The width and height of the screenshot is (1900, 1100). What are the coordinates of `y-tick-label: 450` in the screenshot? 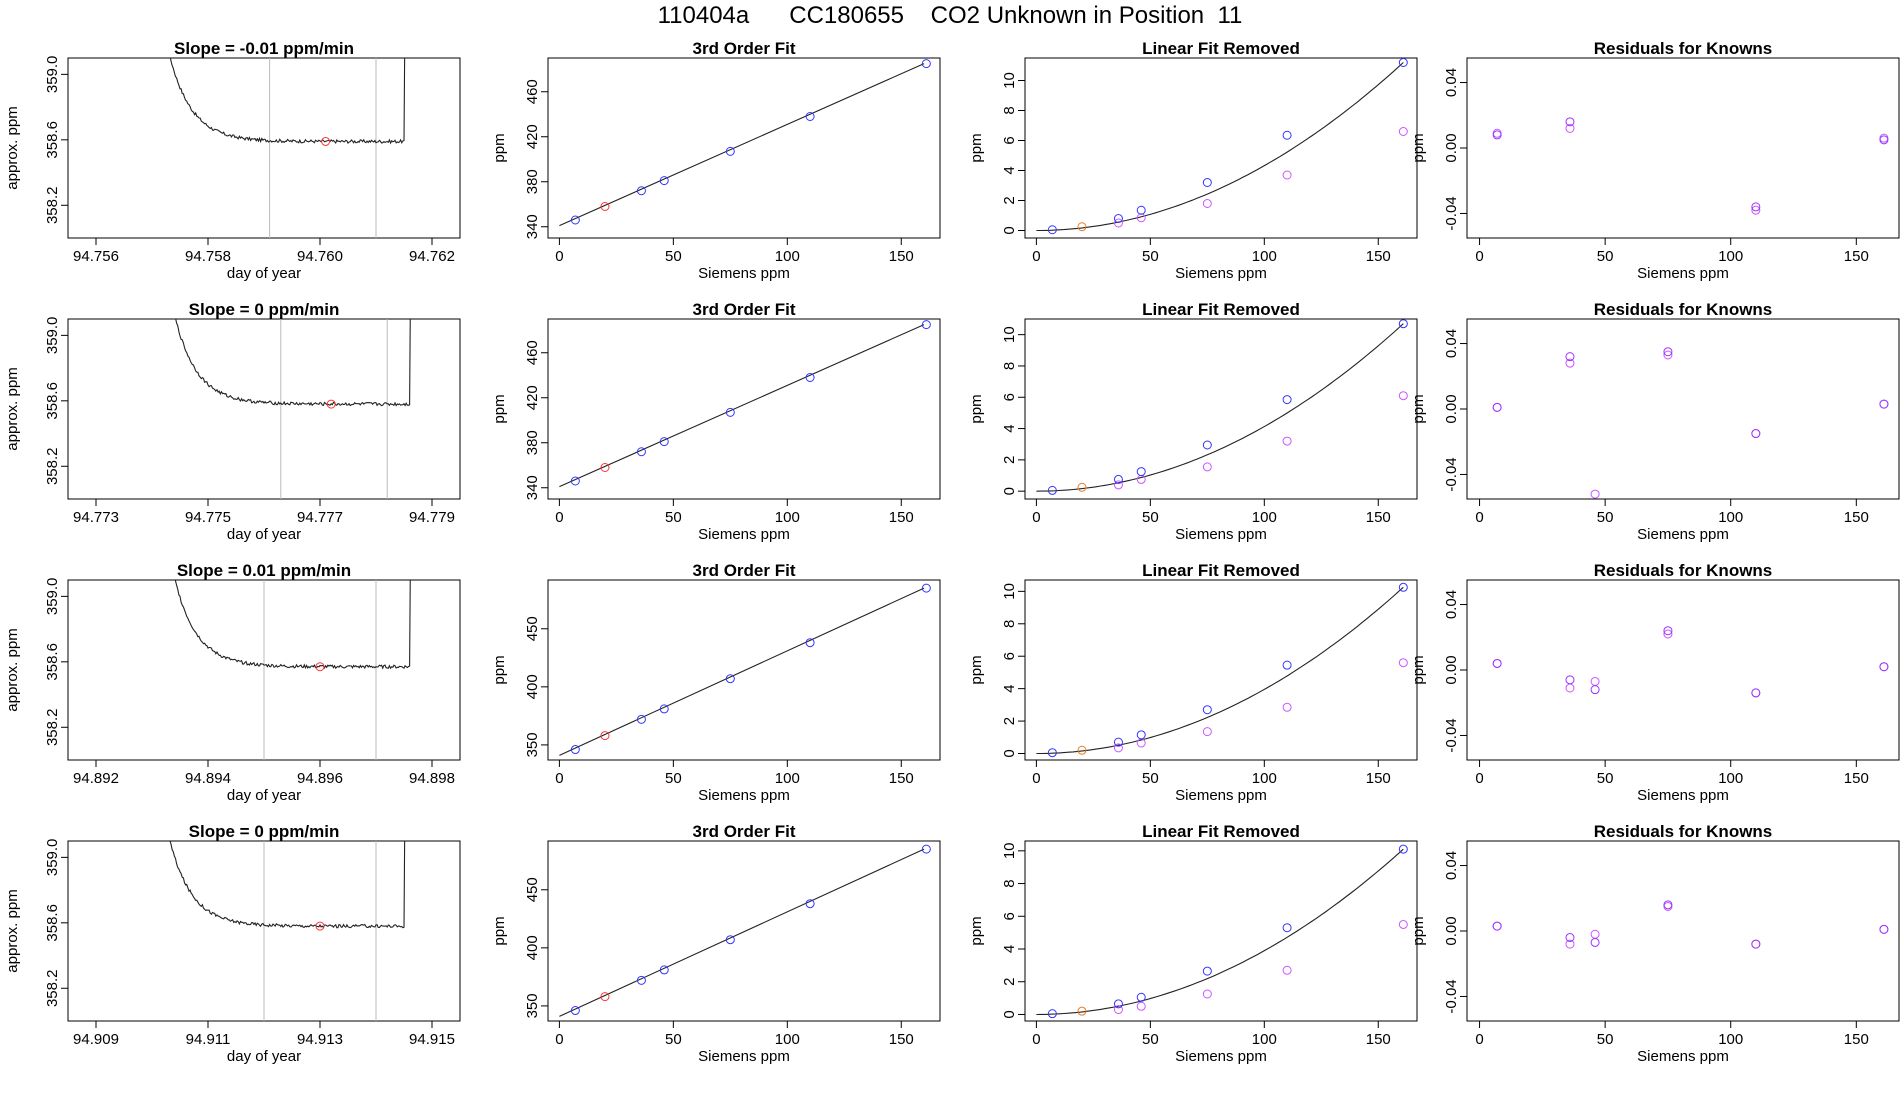 It's located at (532, 628).